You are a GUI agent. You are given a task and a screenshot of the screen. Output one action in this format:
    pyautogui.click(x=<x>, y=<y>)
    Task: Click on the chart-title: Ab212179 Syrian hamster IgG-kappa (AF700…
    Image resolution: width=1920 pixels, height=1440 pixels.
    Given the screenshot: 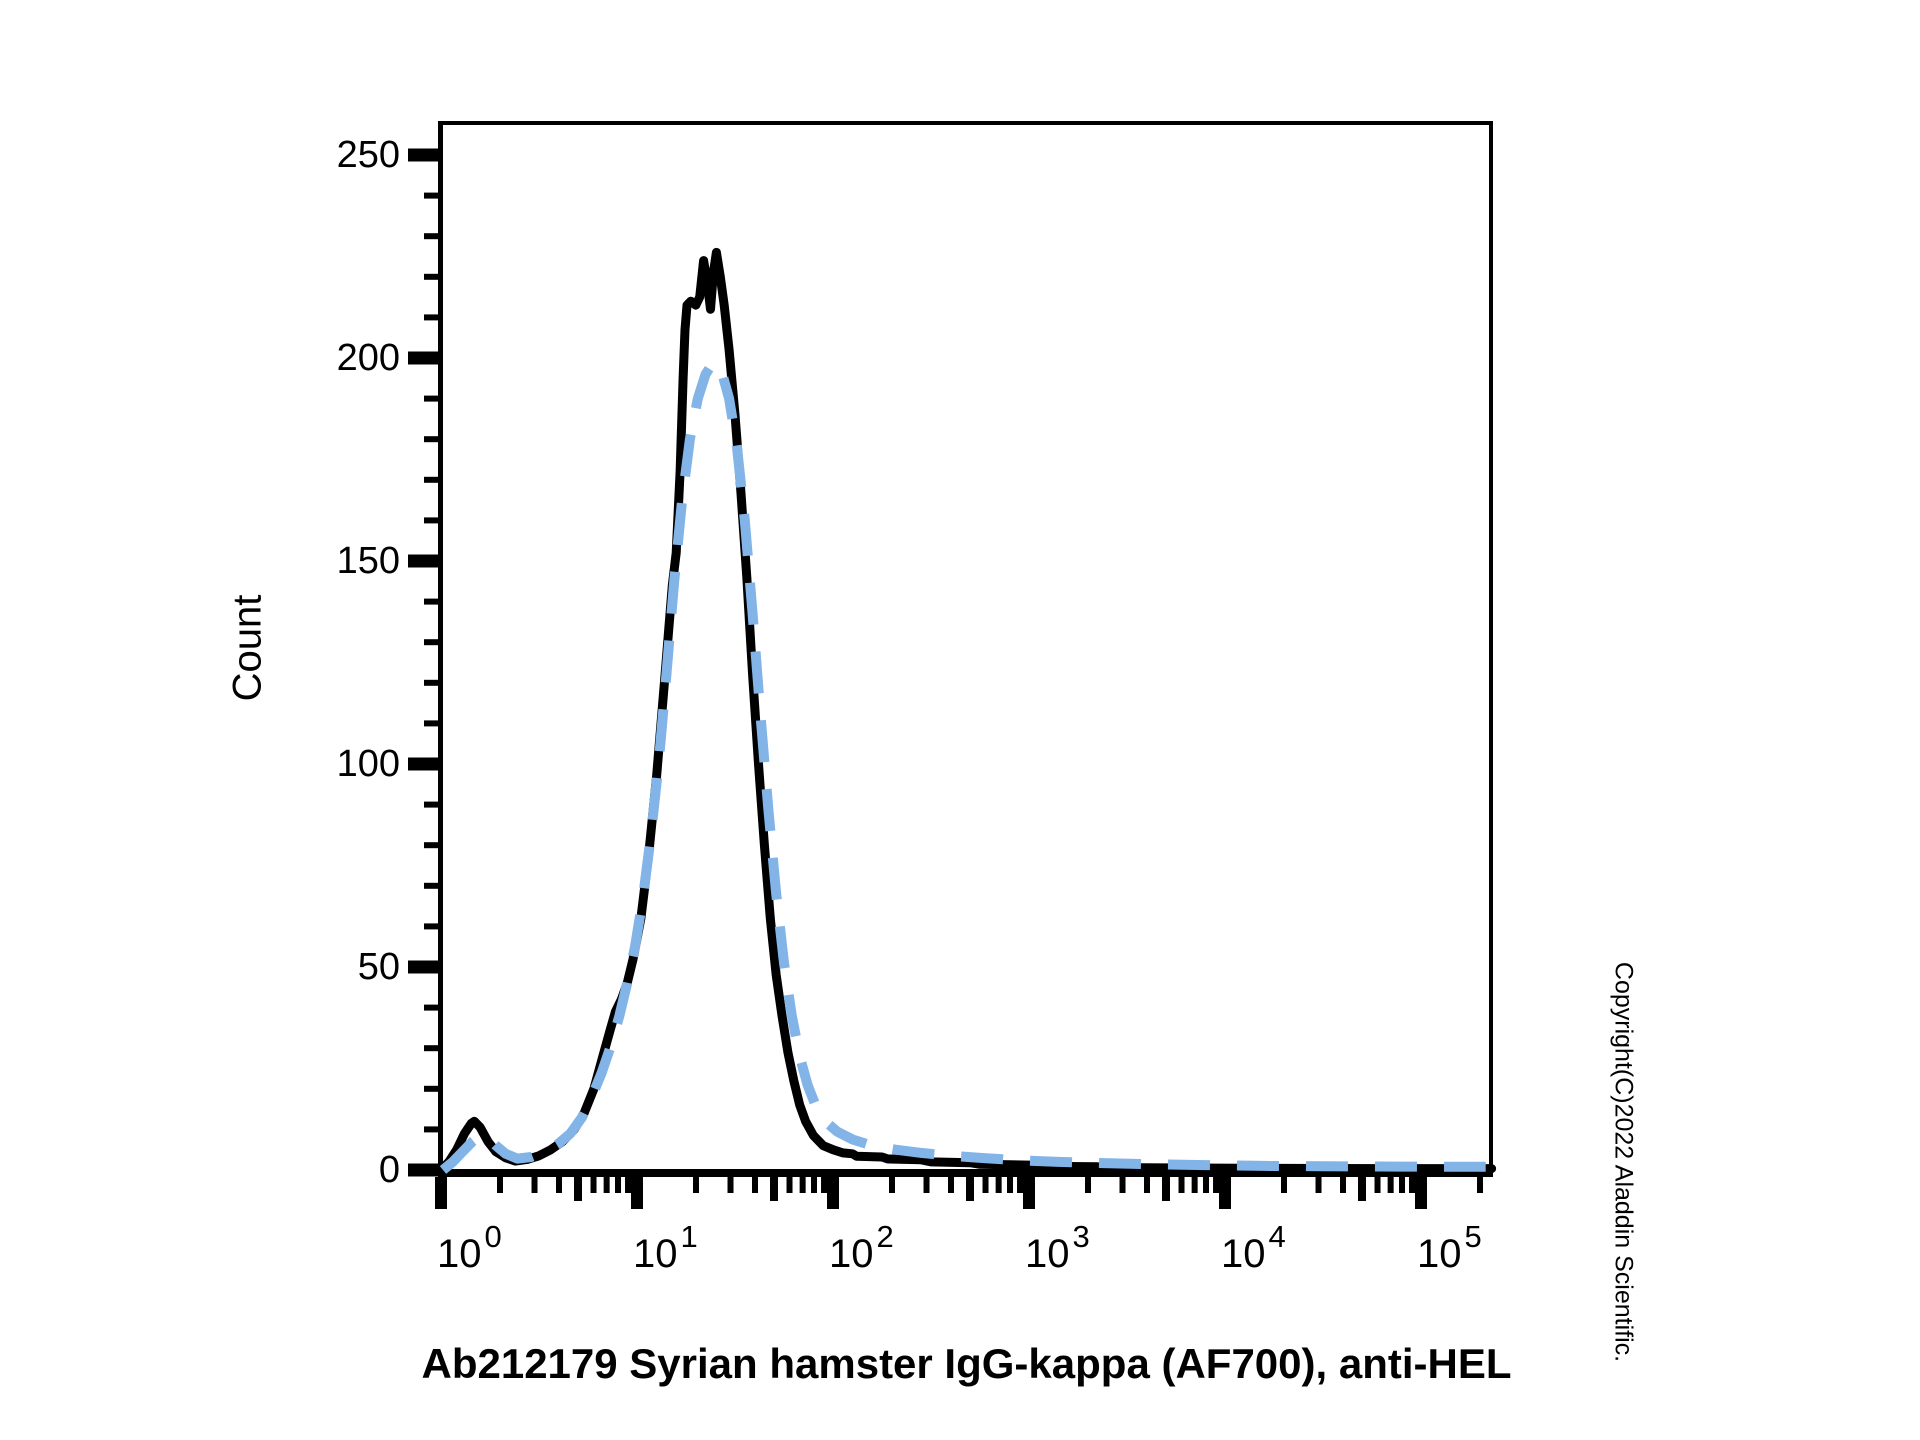 What is the action you would take?
    pyautogui.click(x=966, y=1363)
    